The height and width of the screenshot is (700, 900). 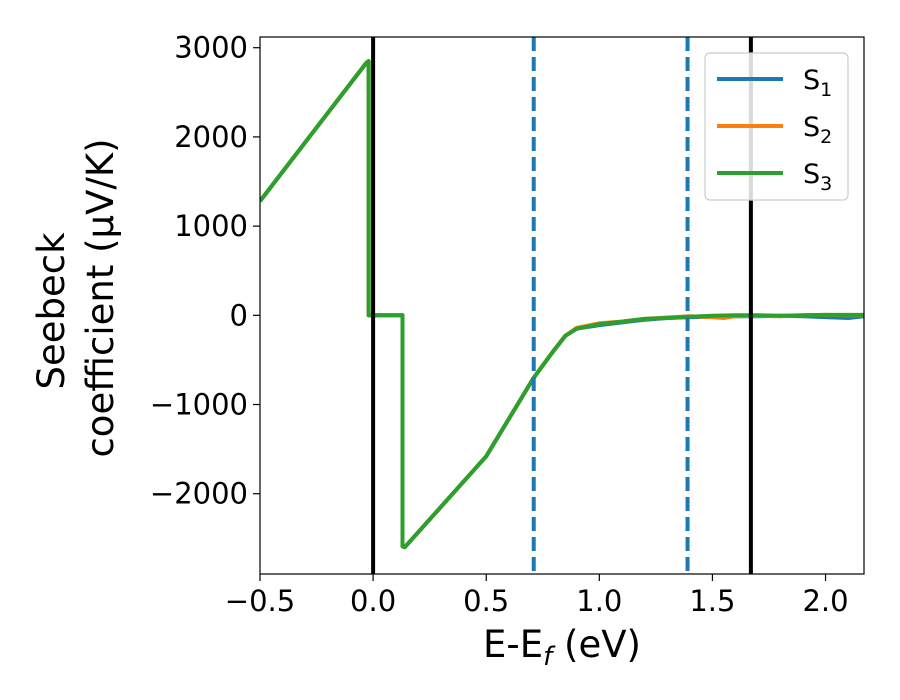 What do you see at coordinates (826, 90) in the screenshot?
I see `legend-label-subscript: 1` at bounding box center [826, 90].